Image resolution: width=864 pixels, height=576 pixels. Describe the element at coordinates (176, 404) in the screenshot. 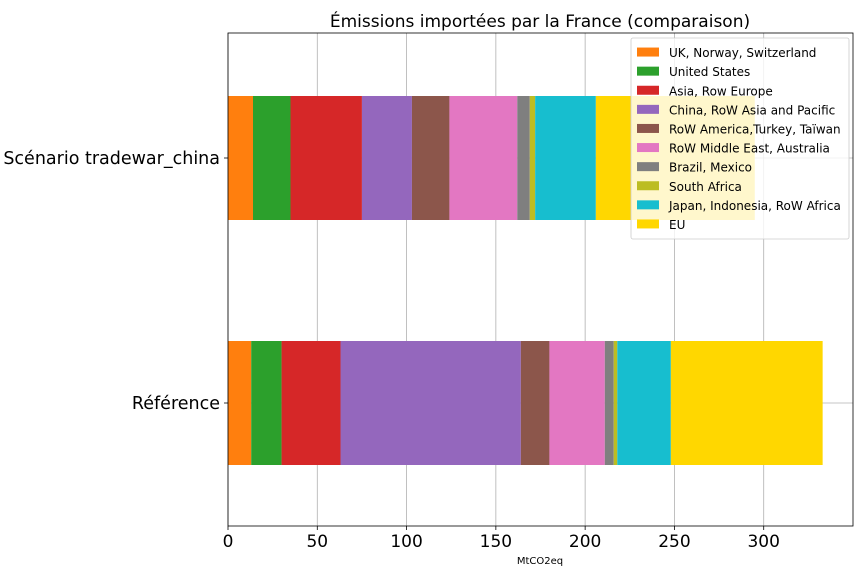

I see `y-category-label: Référence` at that location.